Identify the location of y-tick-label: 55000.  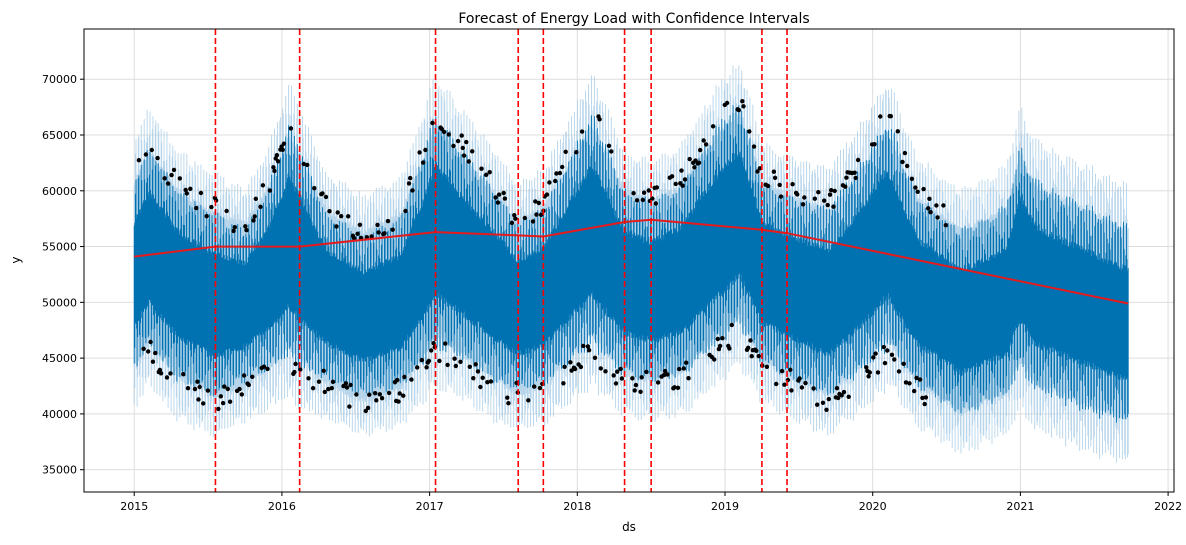
(59, 247).